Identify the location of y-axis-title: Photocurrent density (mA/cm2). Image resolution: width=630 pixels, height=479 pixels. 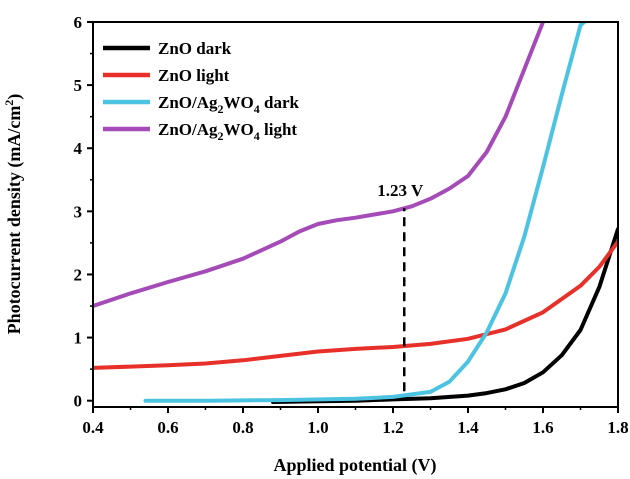
(13, 214).